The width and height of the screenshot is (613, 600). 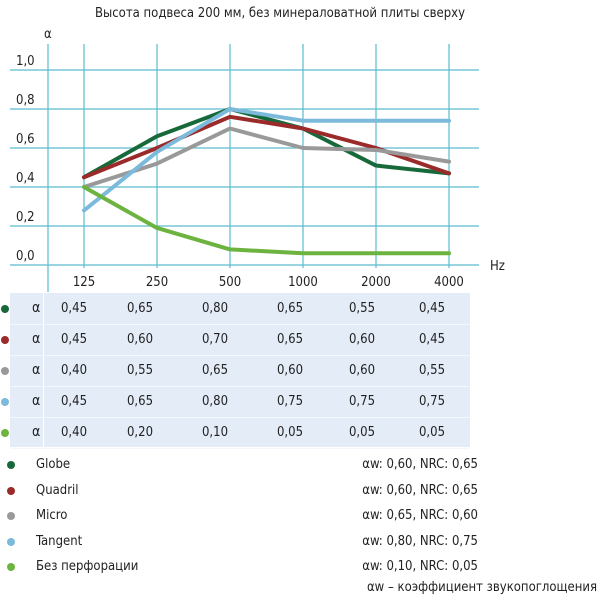 I want to click on legend-name: Globe, so click(x=53, y=464).